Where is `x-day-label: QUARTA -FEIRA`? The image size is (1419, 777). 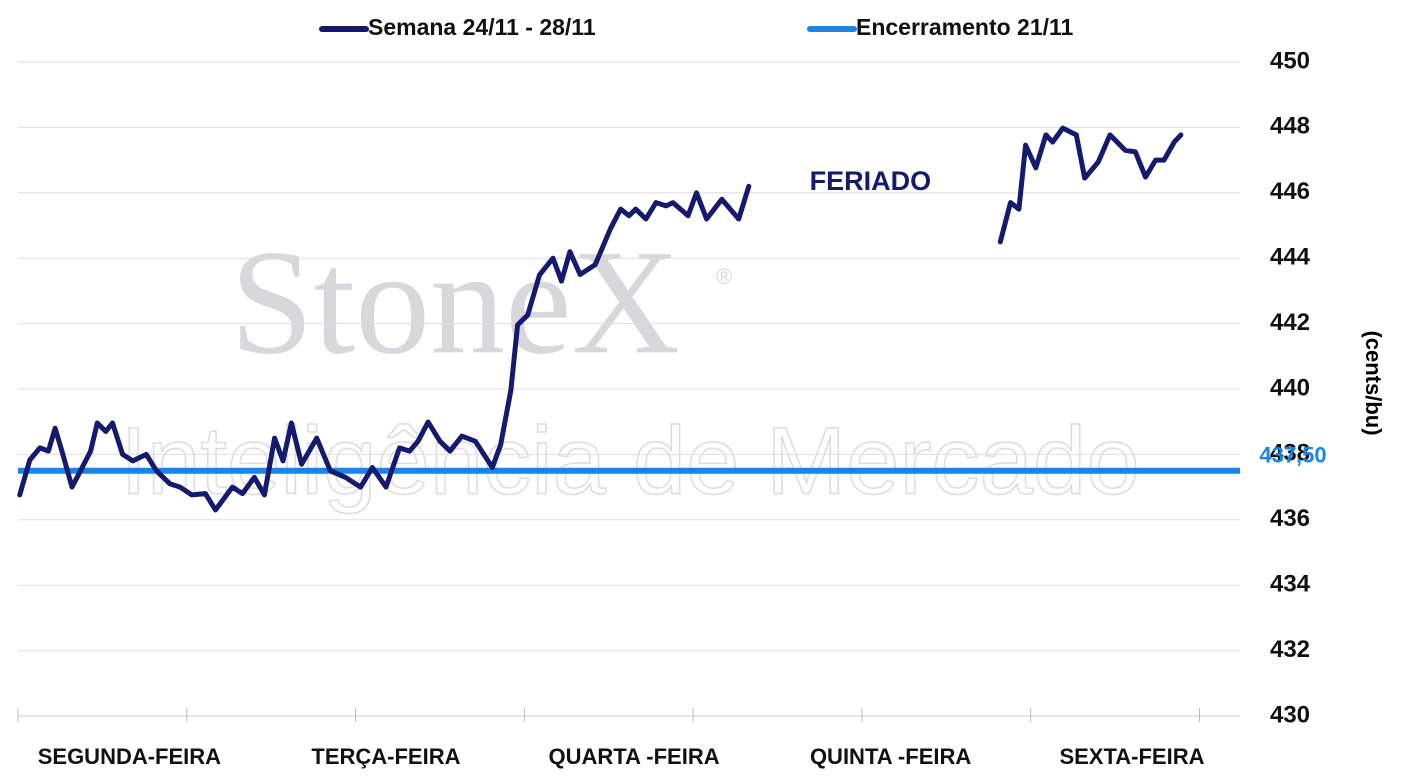 x-day-label: QUARTA -FEIRA is located at coordinates (634, 756).